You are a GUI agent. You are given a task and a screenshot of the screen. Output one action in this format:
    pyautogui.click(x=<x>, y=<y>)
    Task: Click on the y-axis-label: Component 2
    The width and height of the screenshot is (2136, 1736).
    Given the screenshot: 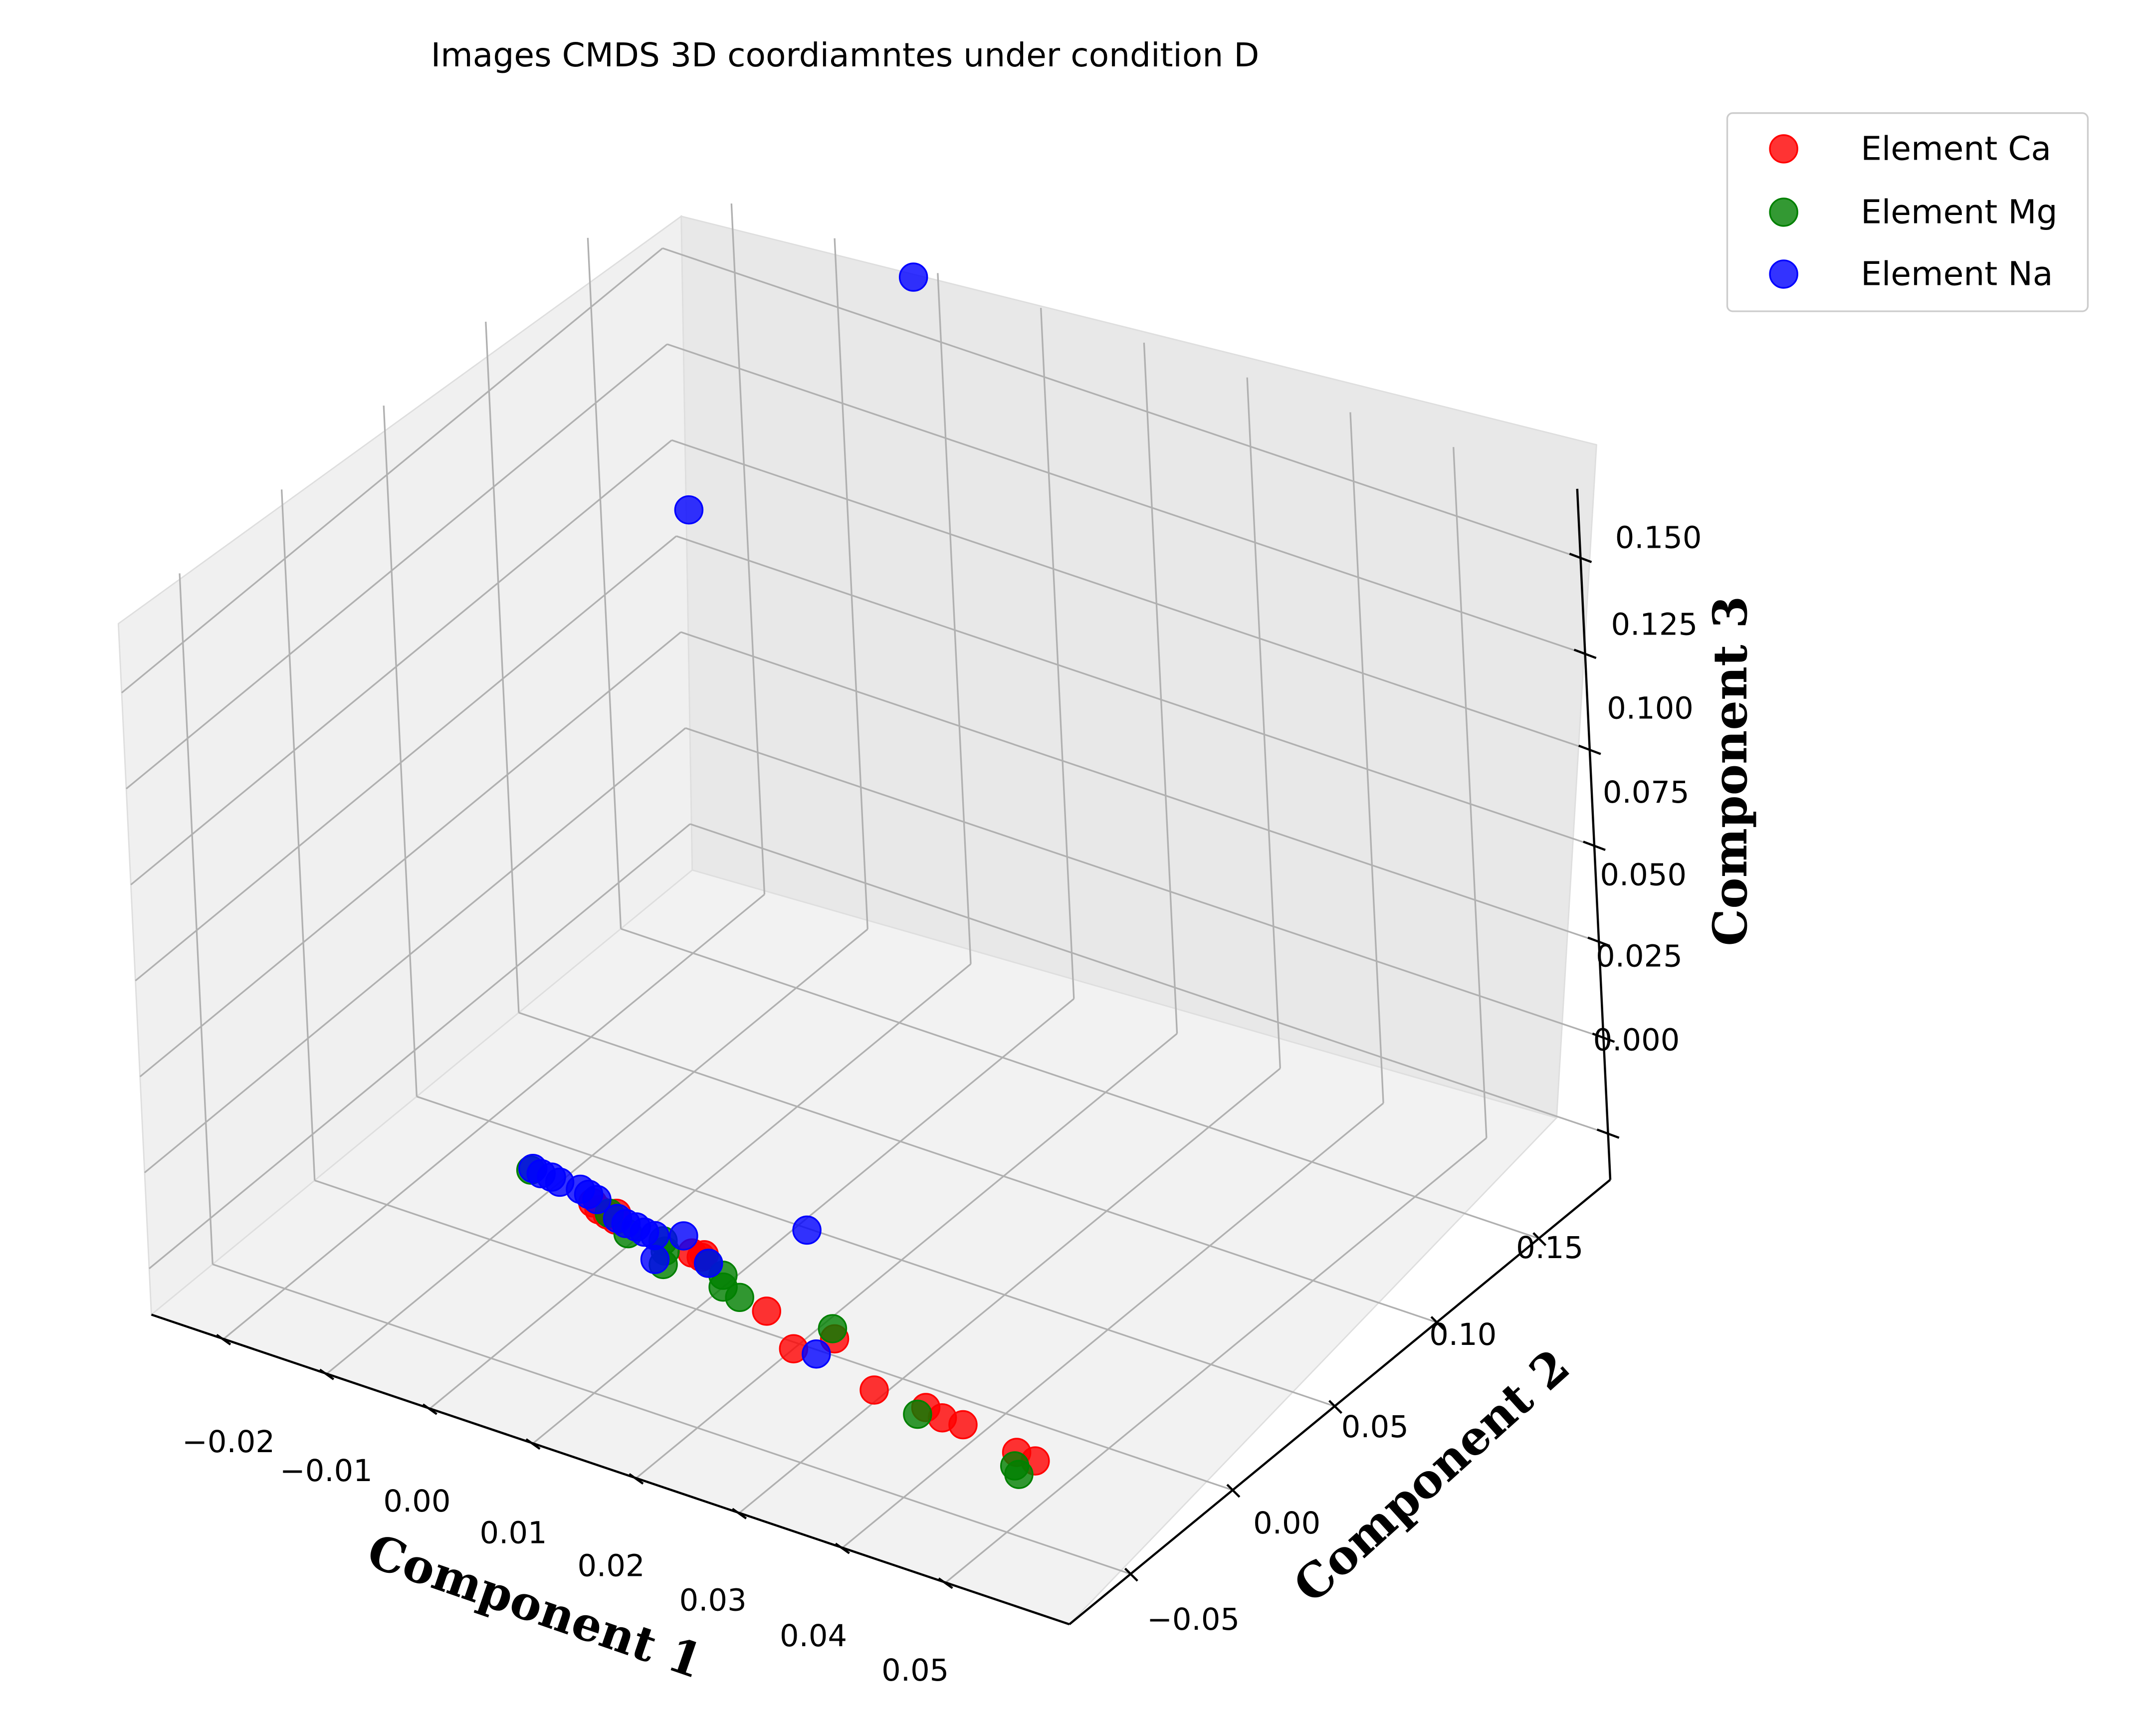 What is the action you would take?
    pyautogui.click(x=1432, y=1475)
    